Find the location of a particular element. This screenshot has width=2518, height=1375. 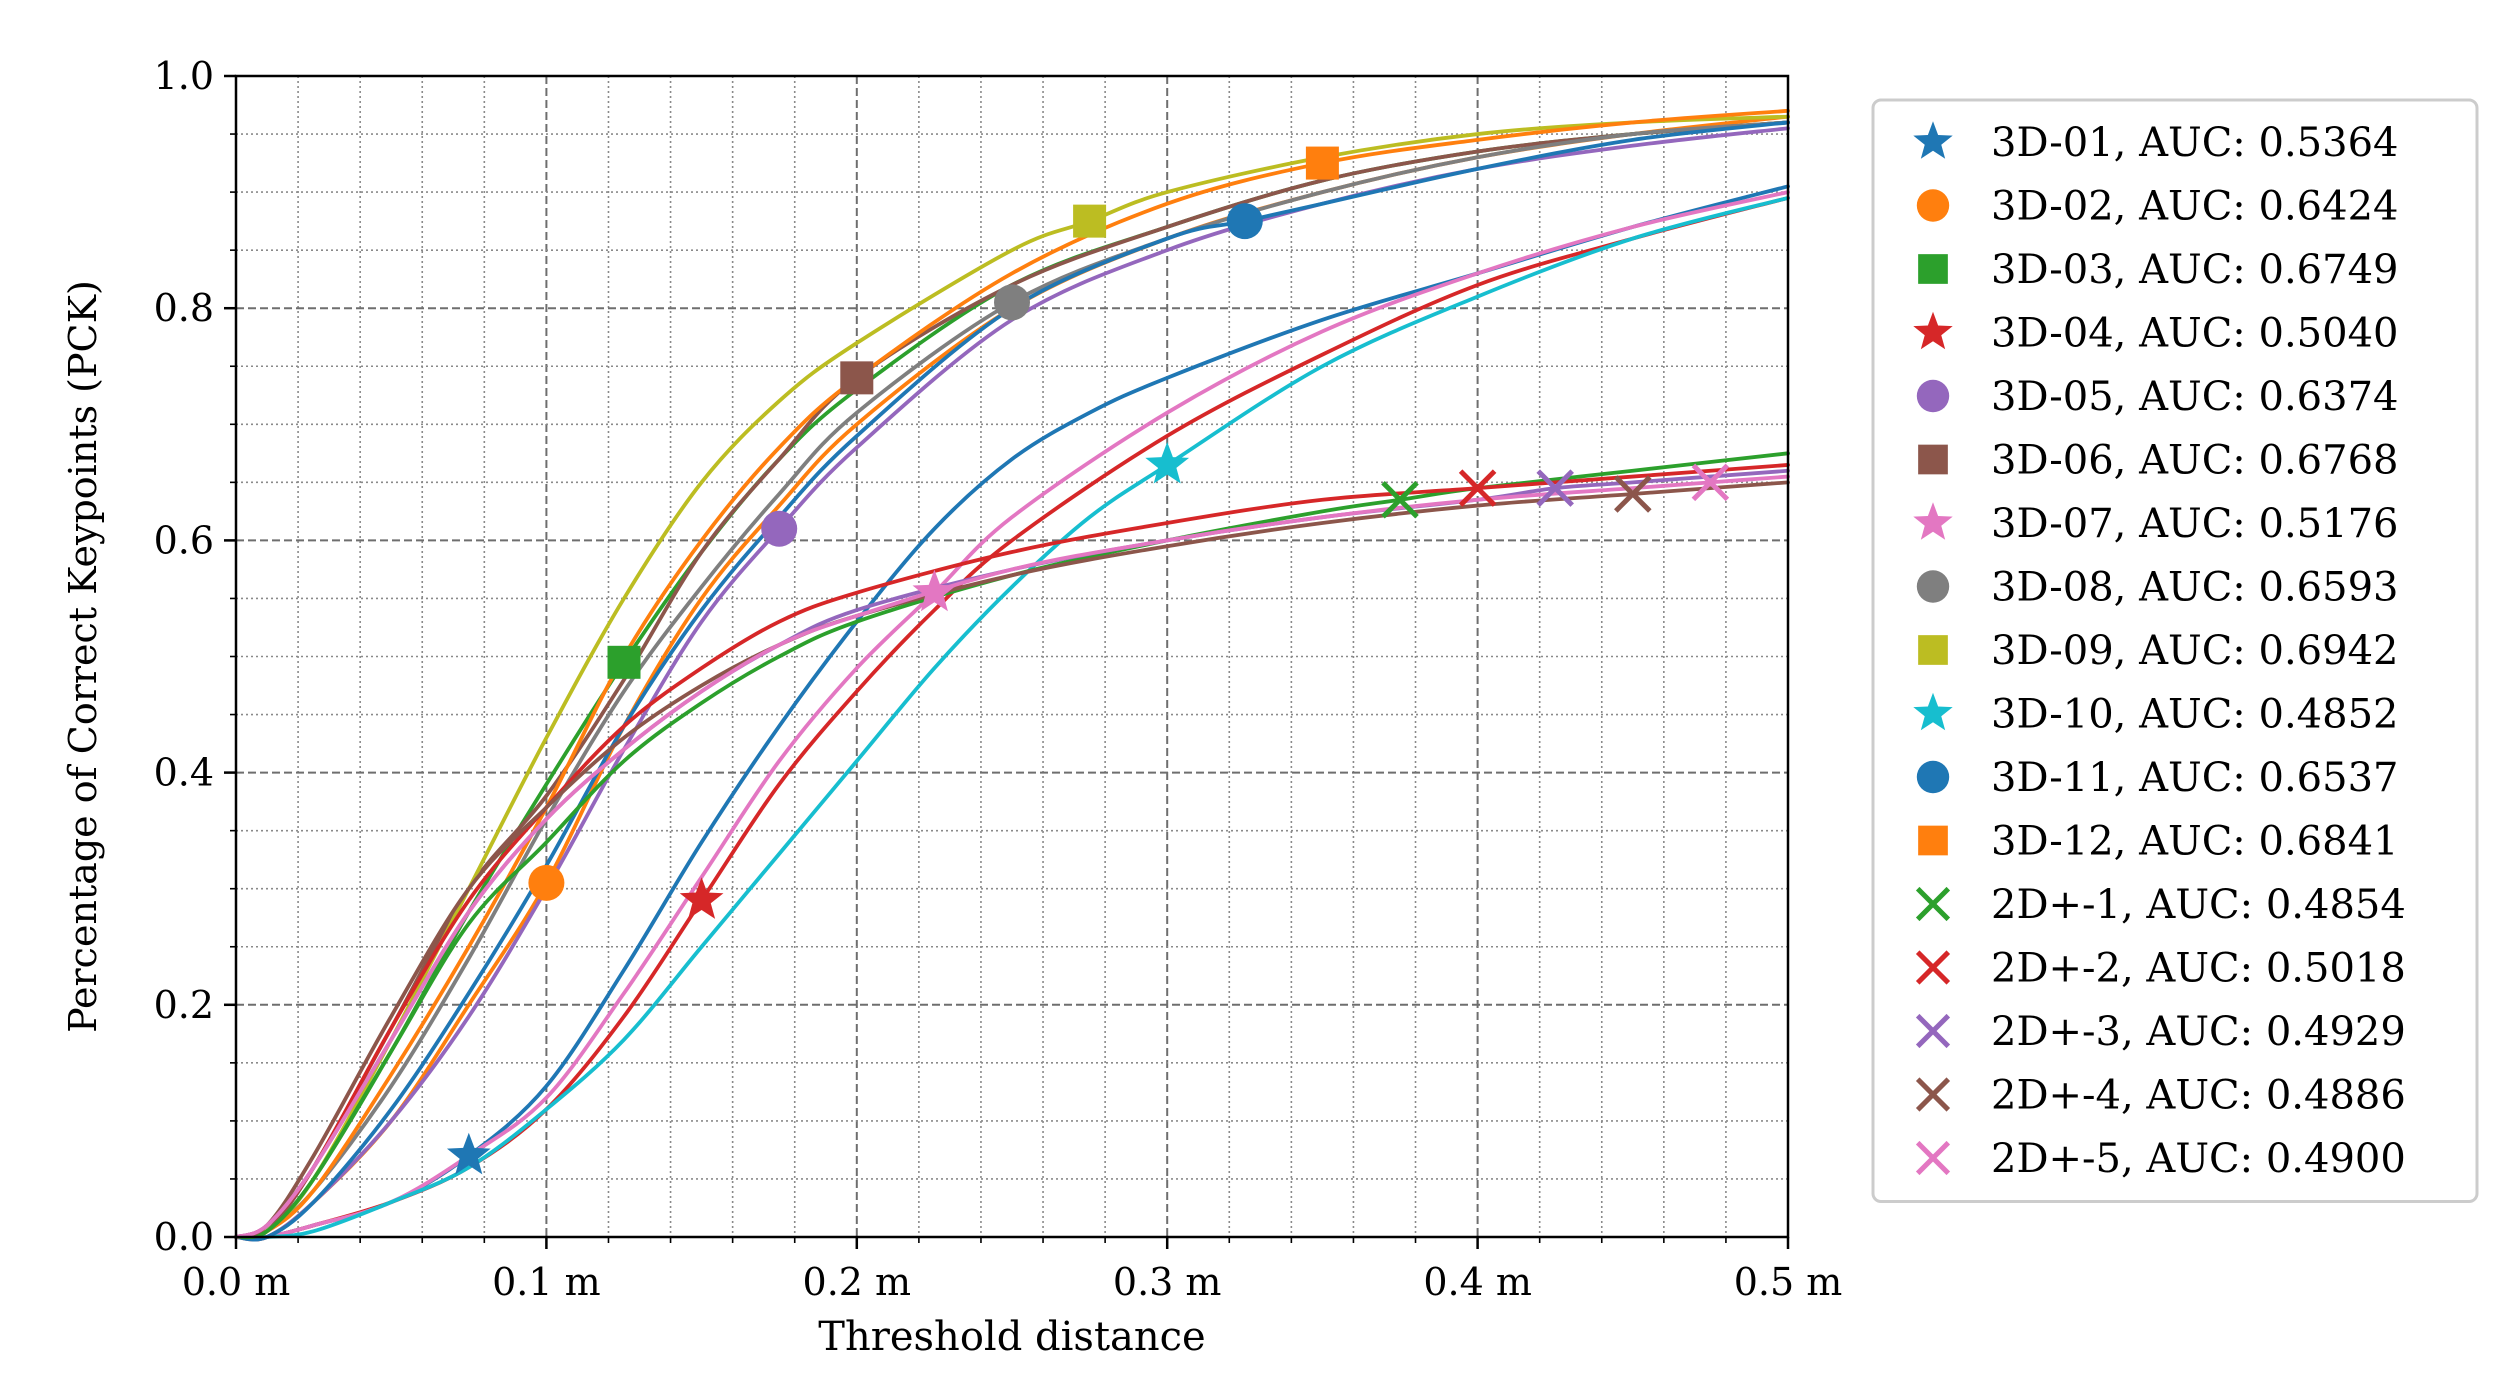

legend-marker-2D+-5 is located at coordinates (1933, 1158).